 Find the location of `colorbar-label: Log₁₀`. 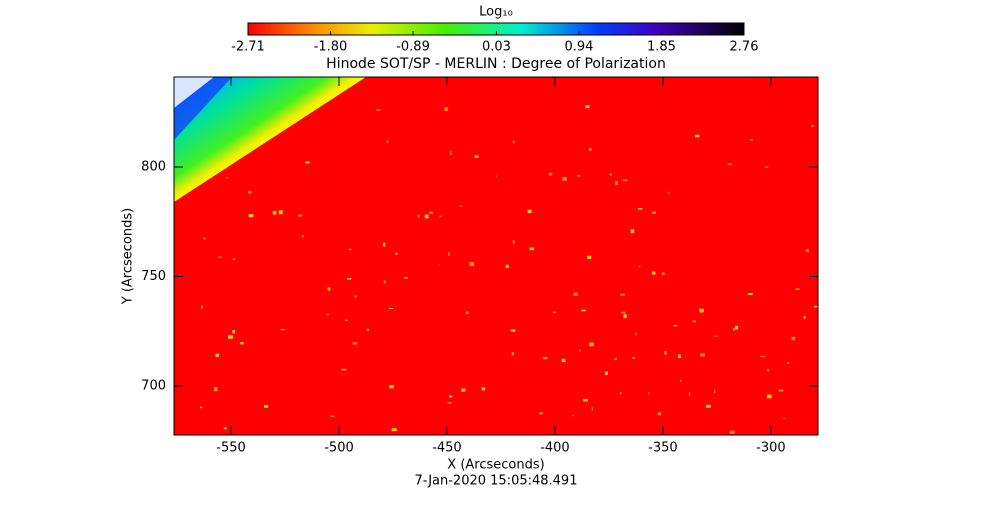

colorbar-label: Log₁₀ is located at coordinates (496, 12).